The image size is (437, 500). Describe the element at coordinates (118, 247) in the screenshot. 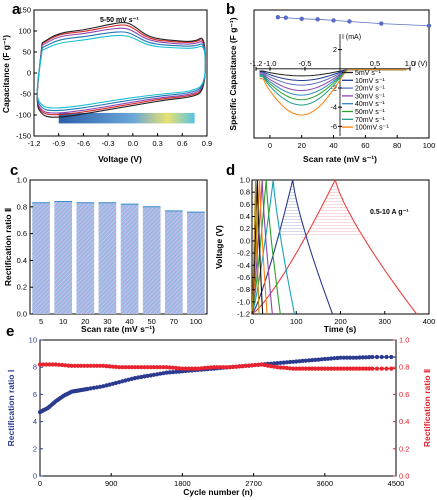

I see `panel-c-frame` at that location.